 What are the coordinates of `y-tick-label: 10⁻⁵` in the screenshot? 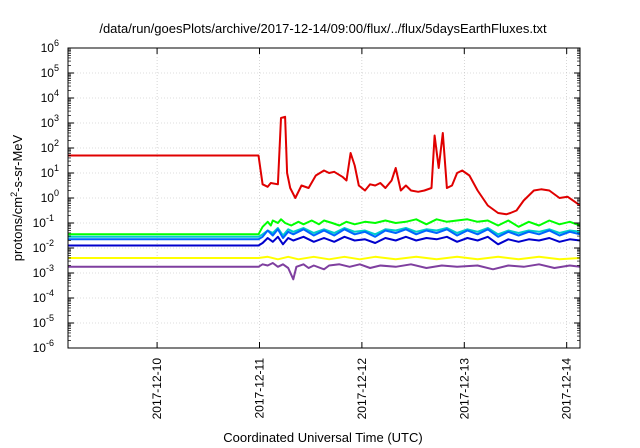 It's located at (43, 321).